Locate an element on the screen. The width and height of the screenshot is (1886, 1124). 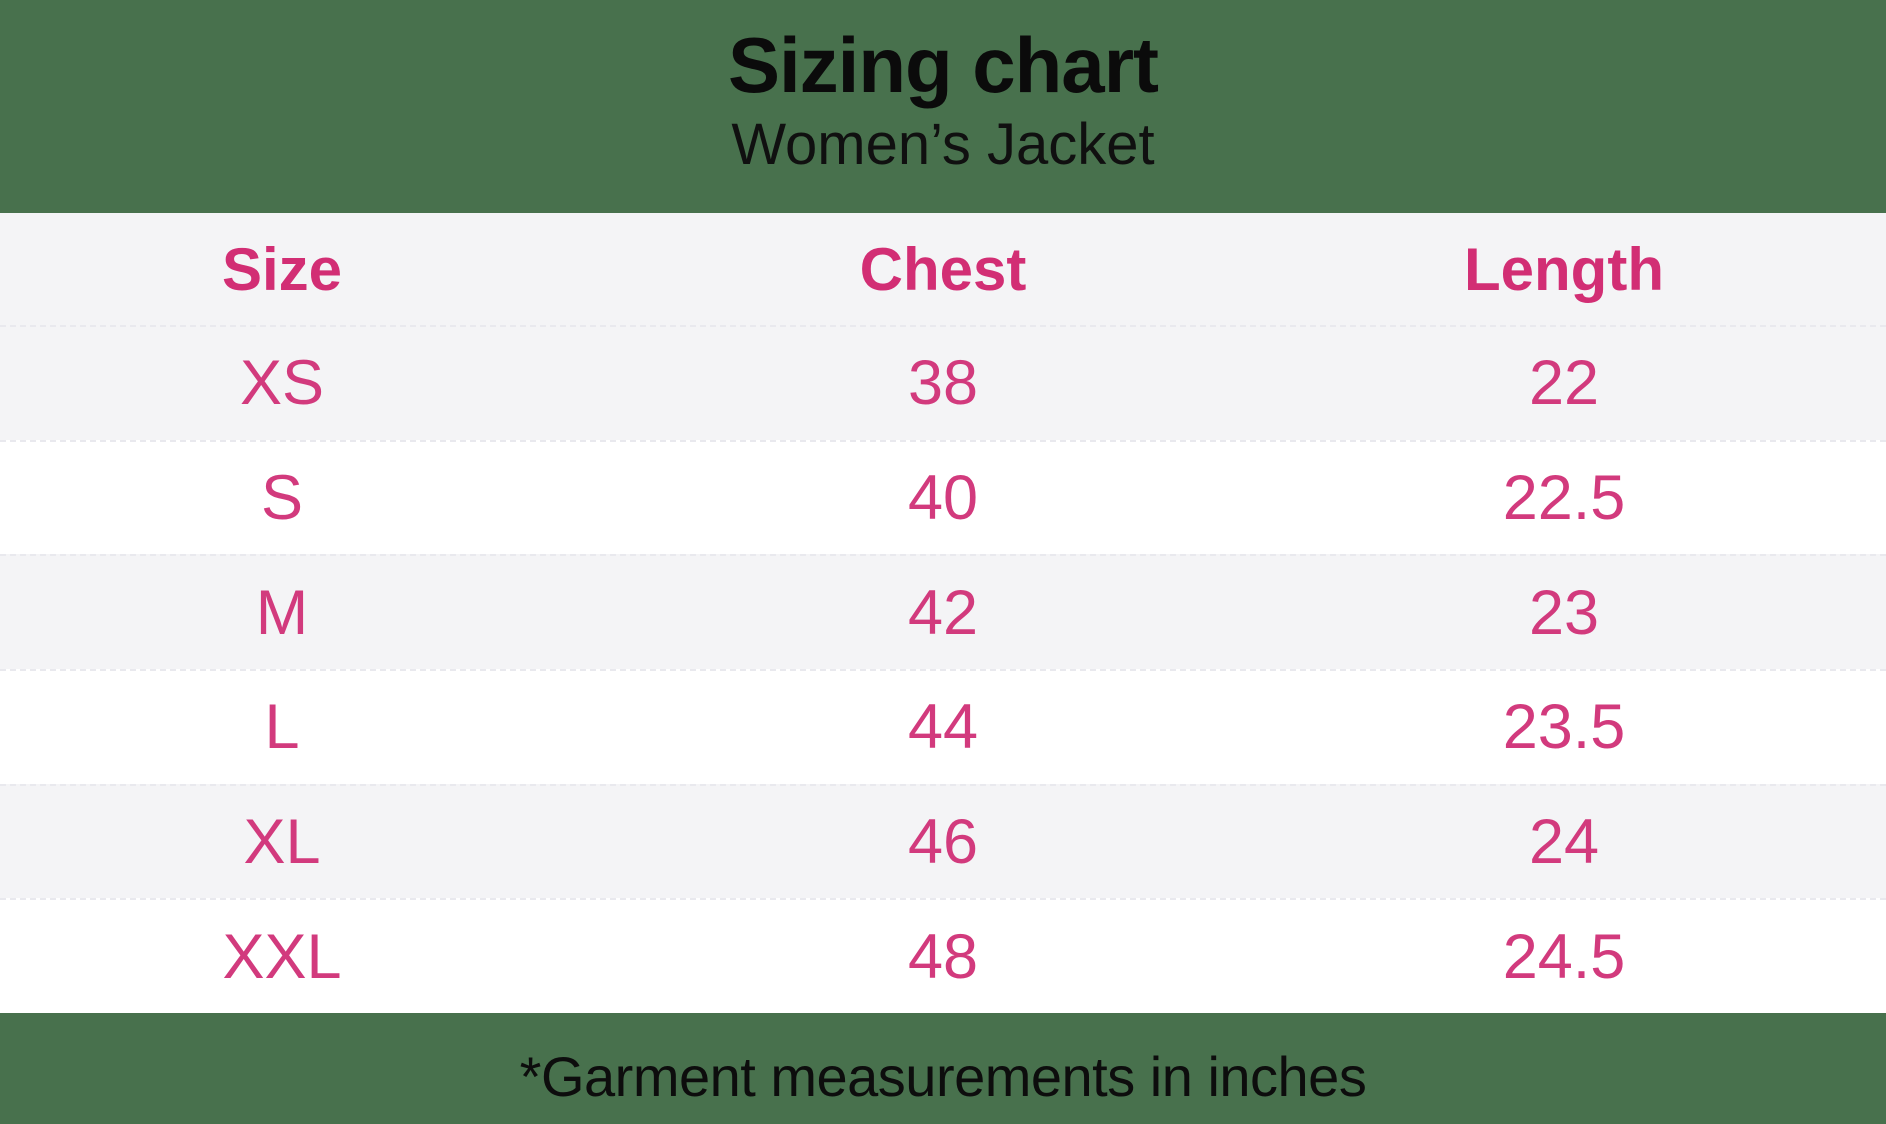
table-header-row: Size Chest Length is located at coordinates (943, 269).